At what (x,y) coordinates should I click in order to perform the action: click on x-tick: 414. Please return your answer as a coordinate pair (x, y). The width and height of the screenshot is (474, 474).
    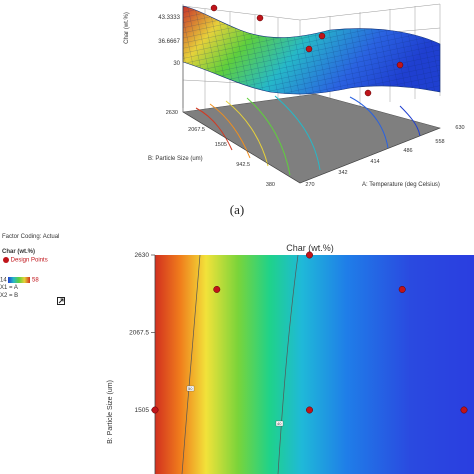
    Looking at the image, I should click on (374, 162).